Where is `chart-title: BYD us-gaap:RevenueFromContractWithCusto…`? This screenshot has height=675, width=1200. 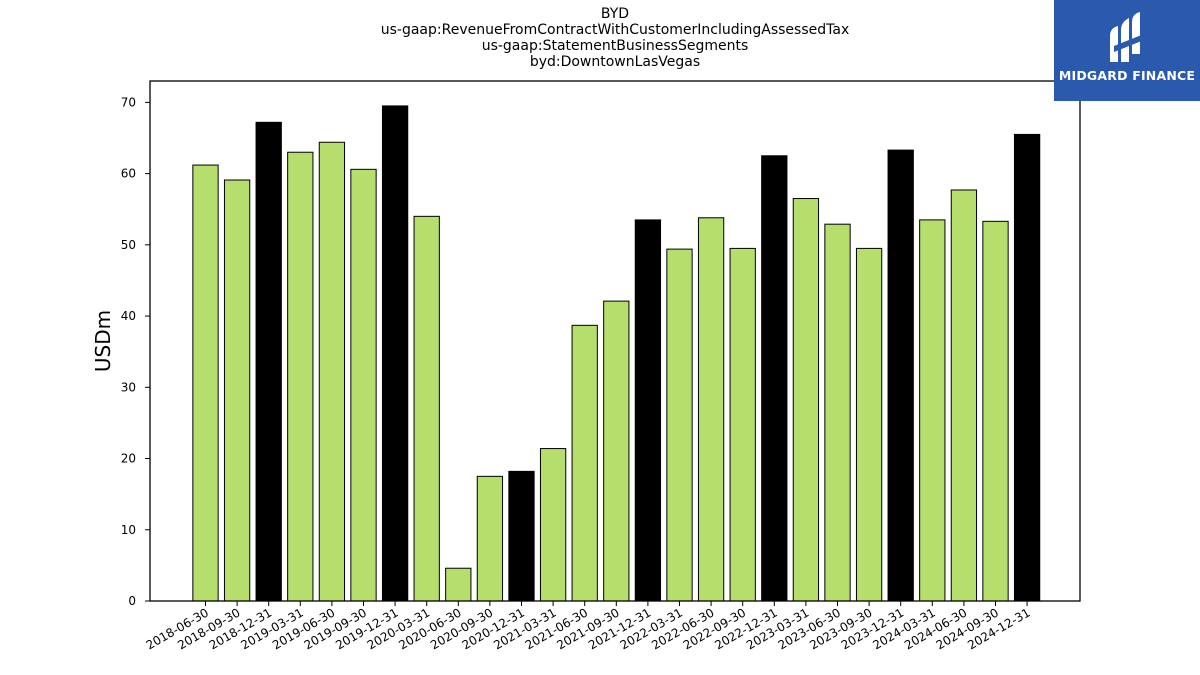
chart-title: BYD us-gaap:RevenueFromContractWithCusto… is located at coordinates (615, 38).